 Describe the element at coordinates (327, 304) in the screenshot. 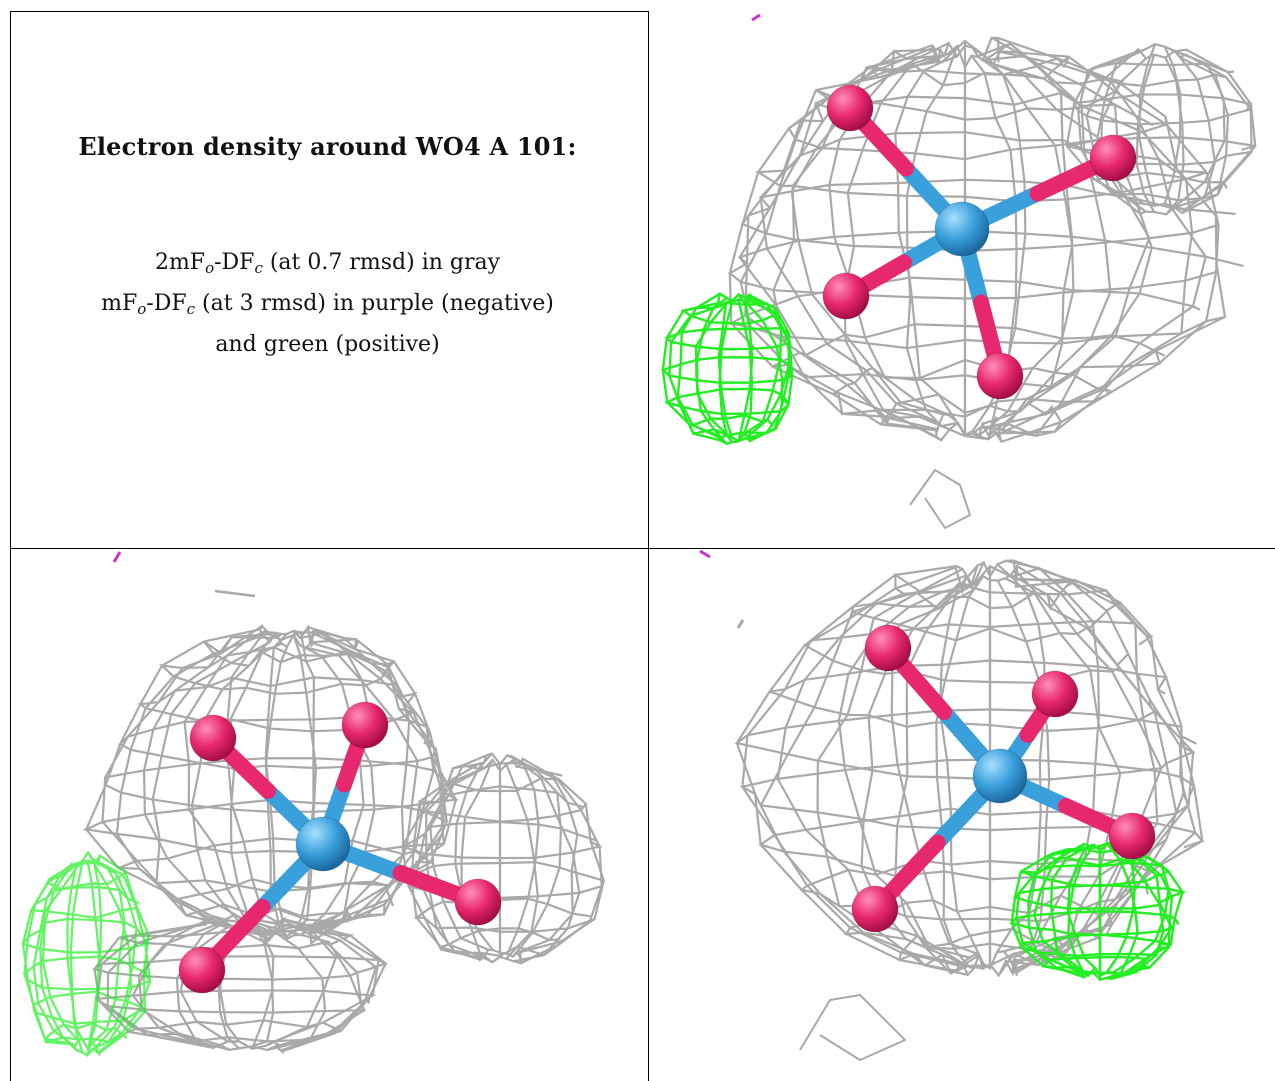

I see `caption-line-2: mFo-DFc (at 3 rmsd) in purple (negative)` at that location.